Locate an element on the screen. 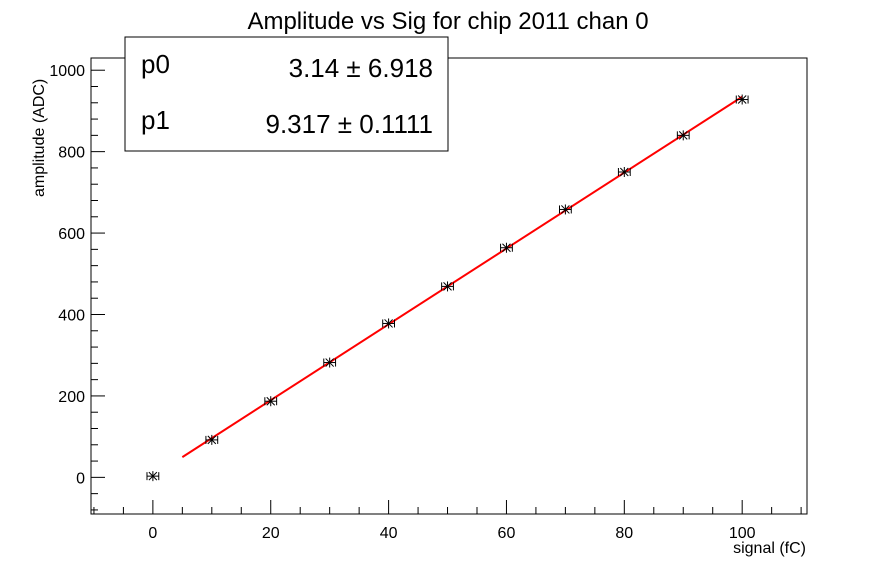 This screenshot has height=572, width=896. stats-box-frame is located at coordinates (286, 94).